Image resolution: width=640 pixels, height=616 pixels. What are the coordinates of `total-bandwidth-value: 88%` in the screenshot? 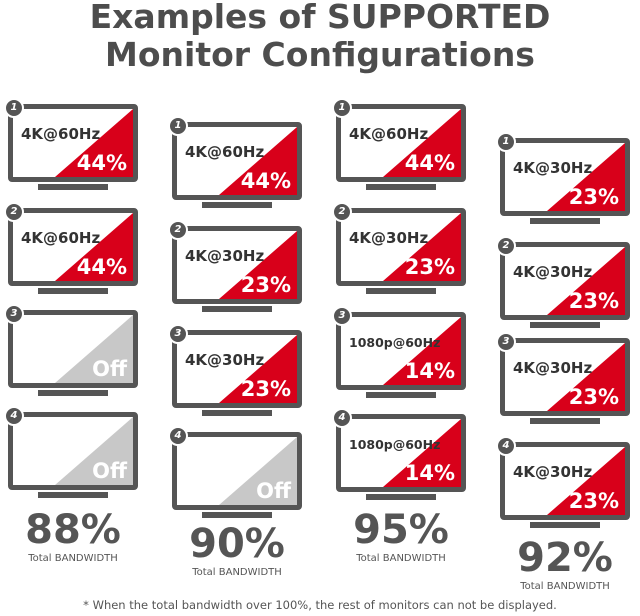 It's located at (73, 530).